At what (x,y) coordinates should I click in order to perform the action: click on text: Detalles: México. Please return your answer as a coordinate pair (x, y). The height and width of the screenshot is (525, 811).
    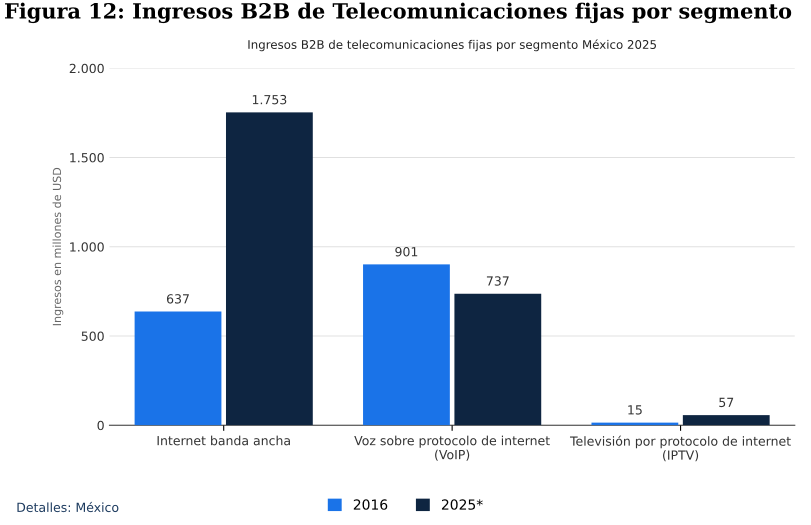
    Looking at the image, I should click on (67, 507).